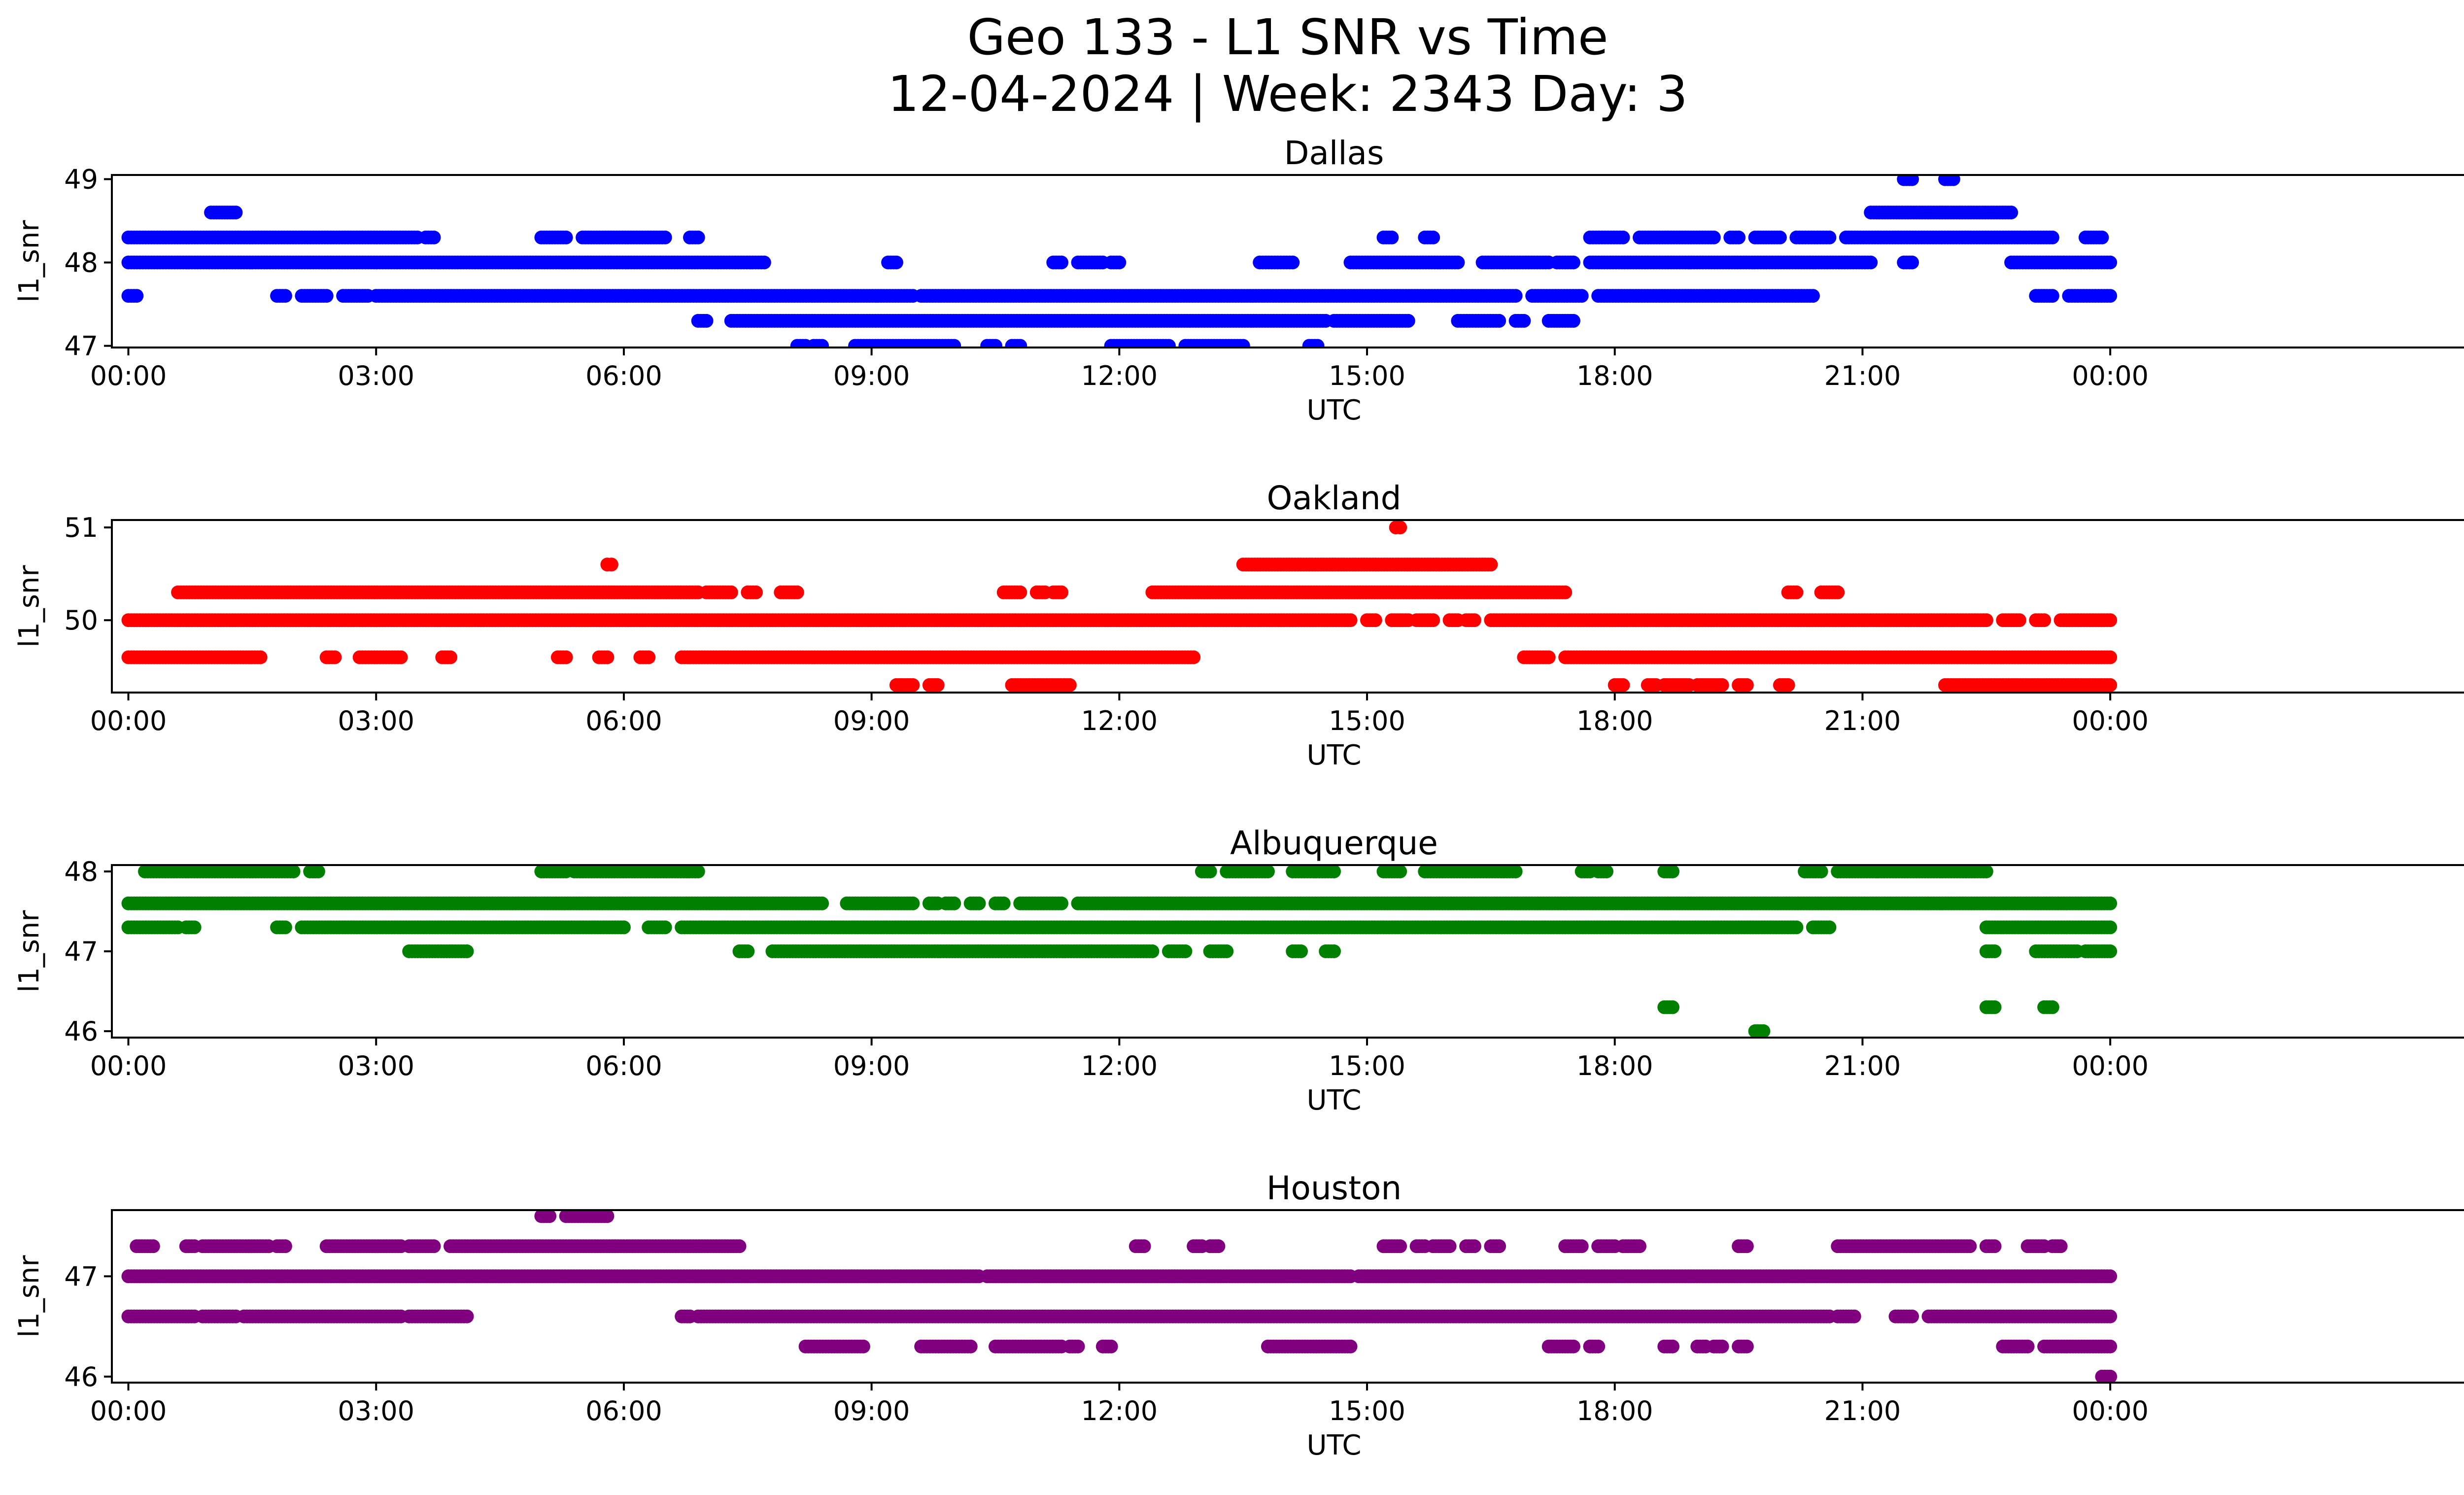 This screenshot has height=1495, width=2464. Describe the element at coordinates (81, 179) in the screenshot. I see `y-tick-label: 49` at that location.